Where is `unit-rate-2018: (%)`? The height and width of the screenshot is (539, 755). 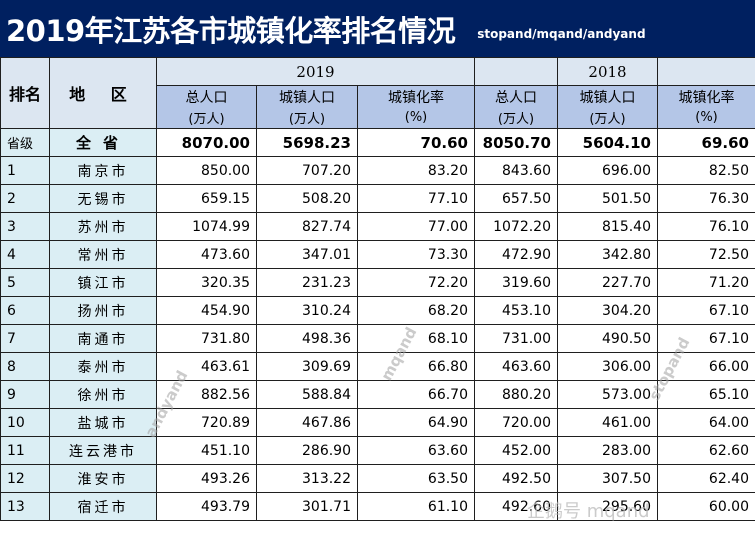 unit-rate-2018: (%) is located at coordinates (706, 118).